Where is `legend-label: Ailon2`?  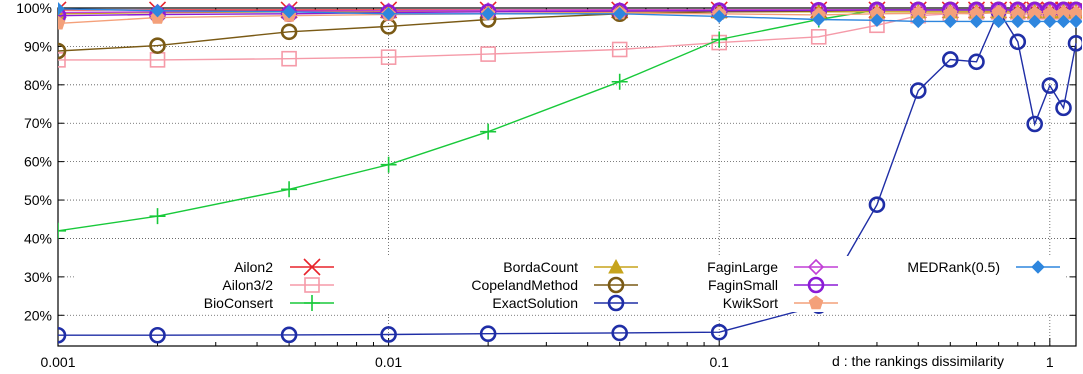 legend-label: Ailon2 is located at coordinates (253, 267).